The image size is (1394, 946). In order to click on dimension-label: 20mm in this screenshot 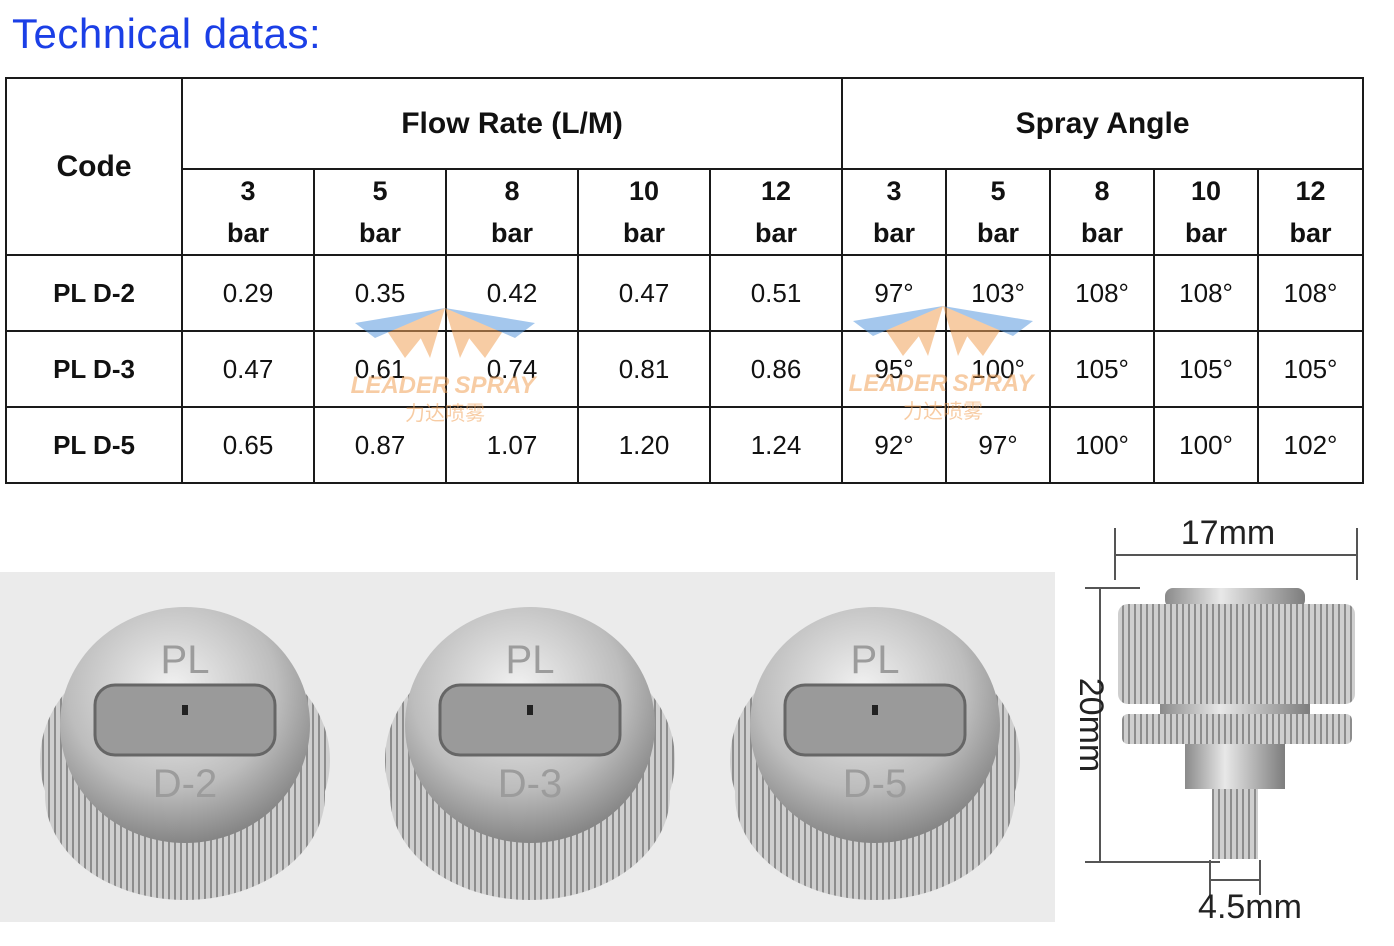, I will do `click(1091, 725)`.